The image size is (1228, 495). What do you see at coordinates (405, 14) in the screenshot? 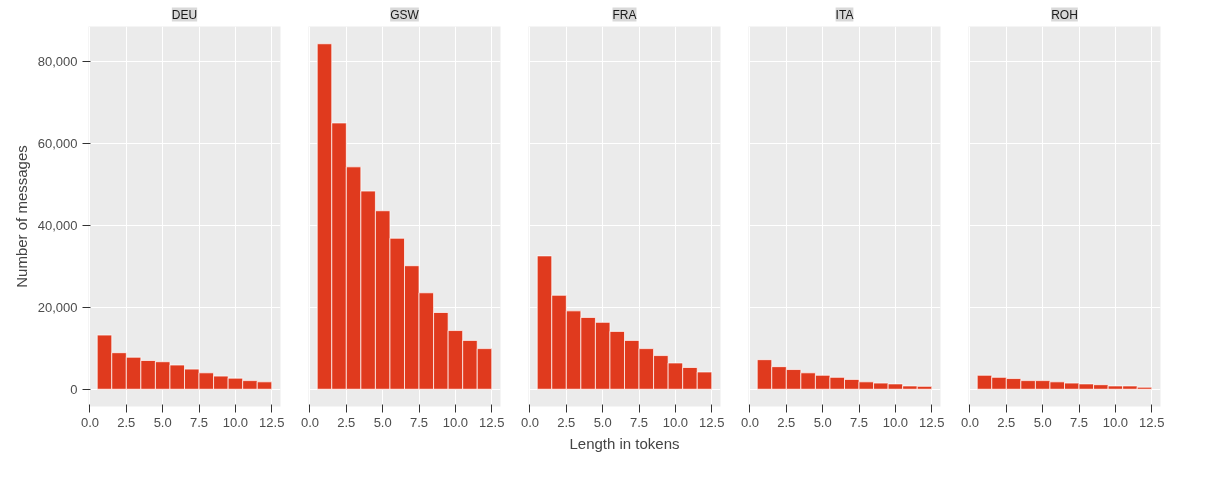
I see `chart-title: GSW` at bounding box center [405, 14].